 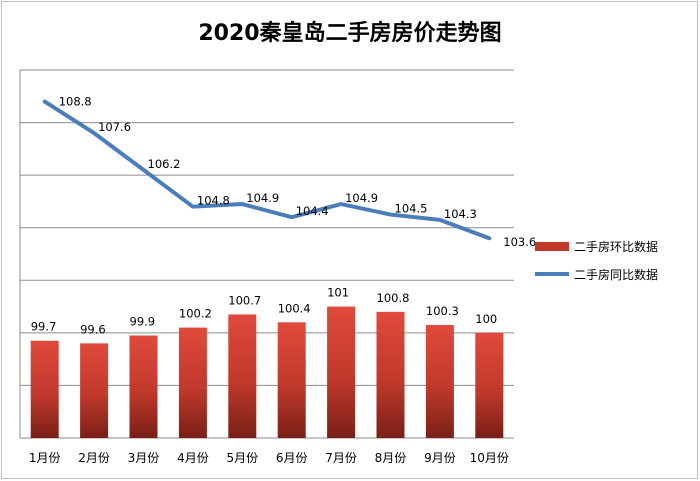 What do you see at coordinates (440, 458) in the screenshot?
I see `x-tick-9: 9月份` at bounding box center [440, 458].